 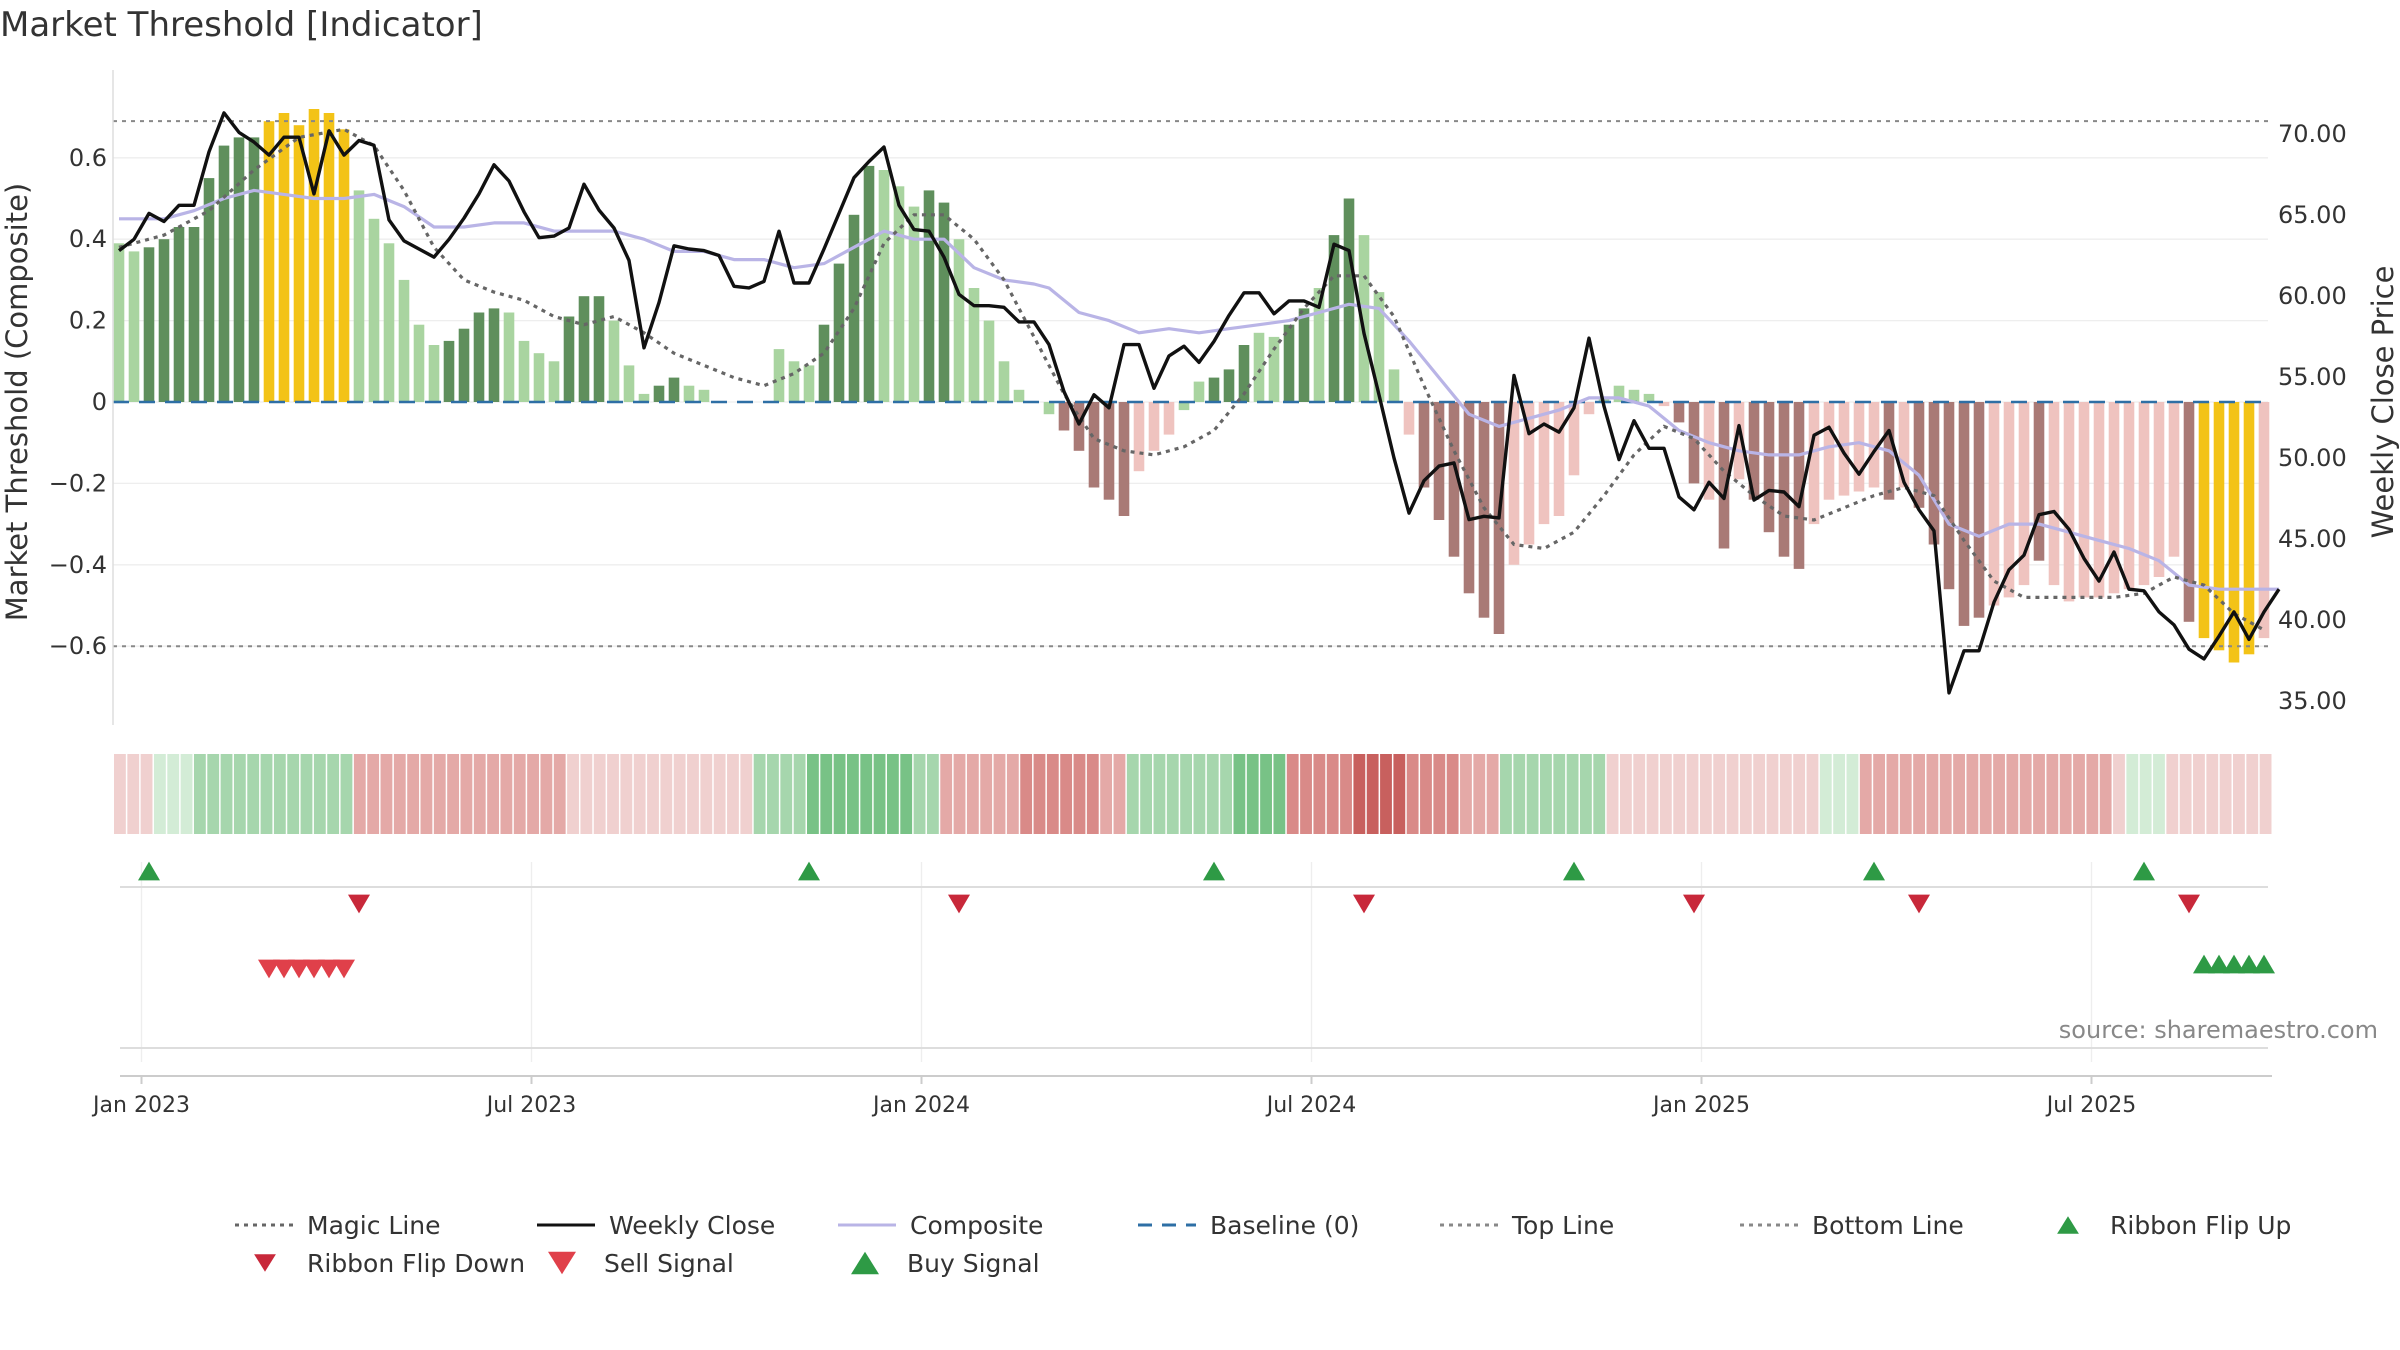 What do you see at coordinates (78, 565) in the screenshot?
I see `left-tick-label: −0.4` at bounding box center [78, 565].